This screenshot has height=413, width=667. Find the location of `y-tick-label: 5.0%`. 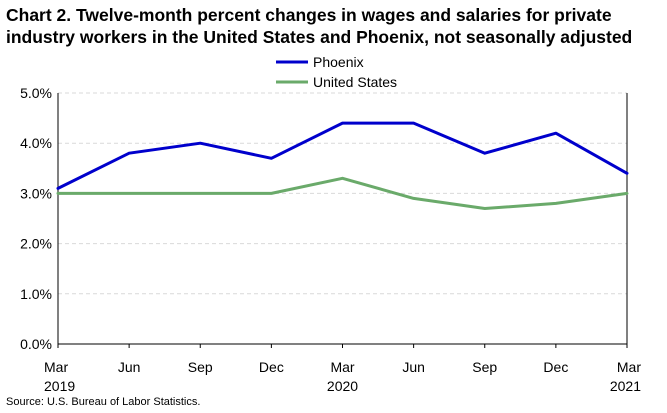

y-tick-label: 5.0% is located at coordinates (36, 93).